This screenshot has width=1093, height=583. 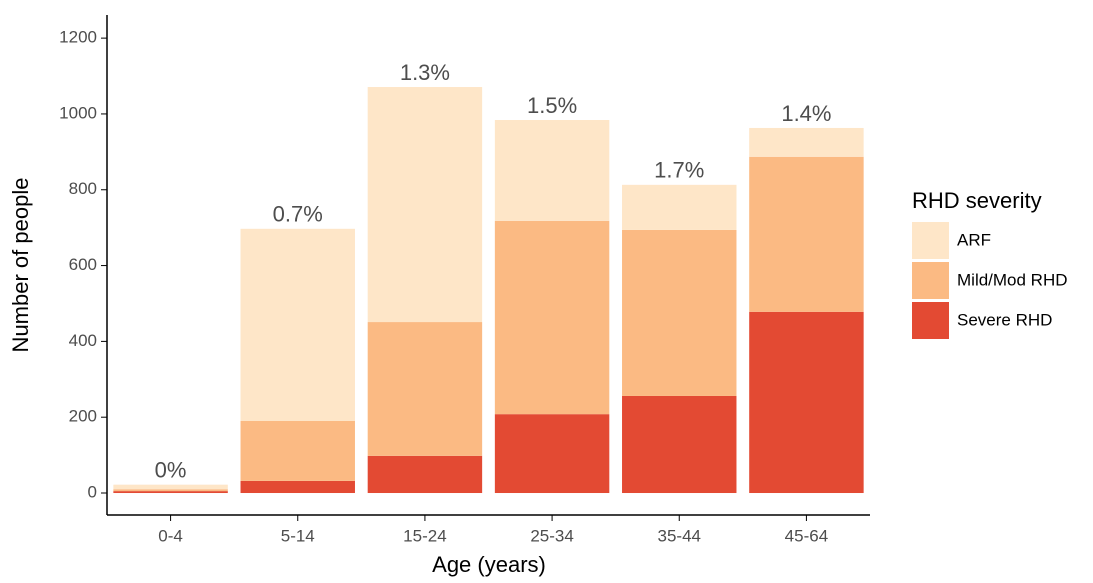 I want to click on bar-annotation: 1.4%, so click(x=806, y=113).